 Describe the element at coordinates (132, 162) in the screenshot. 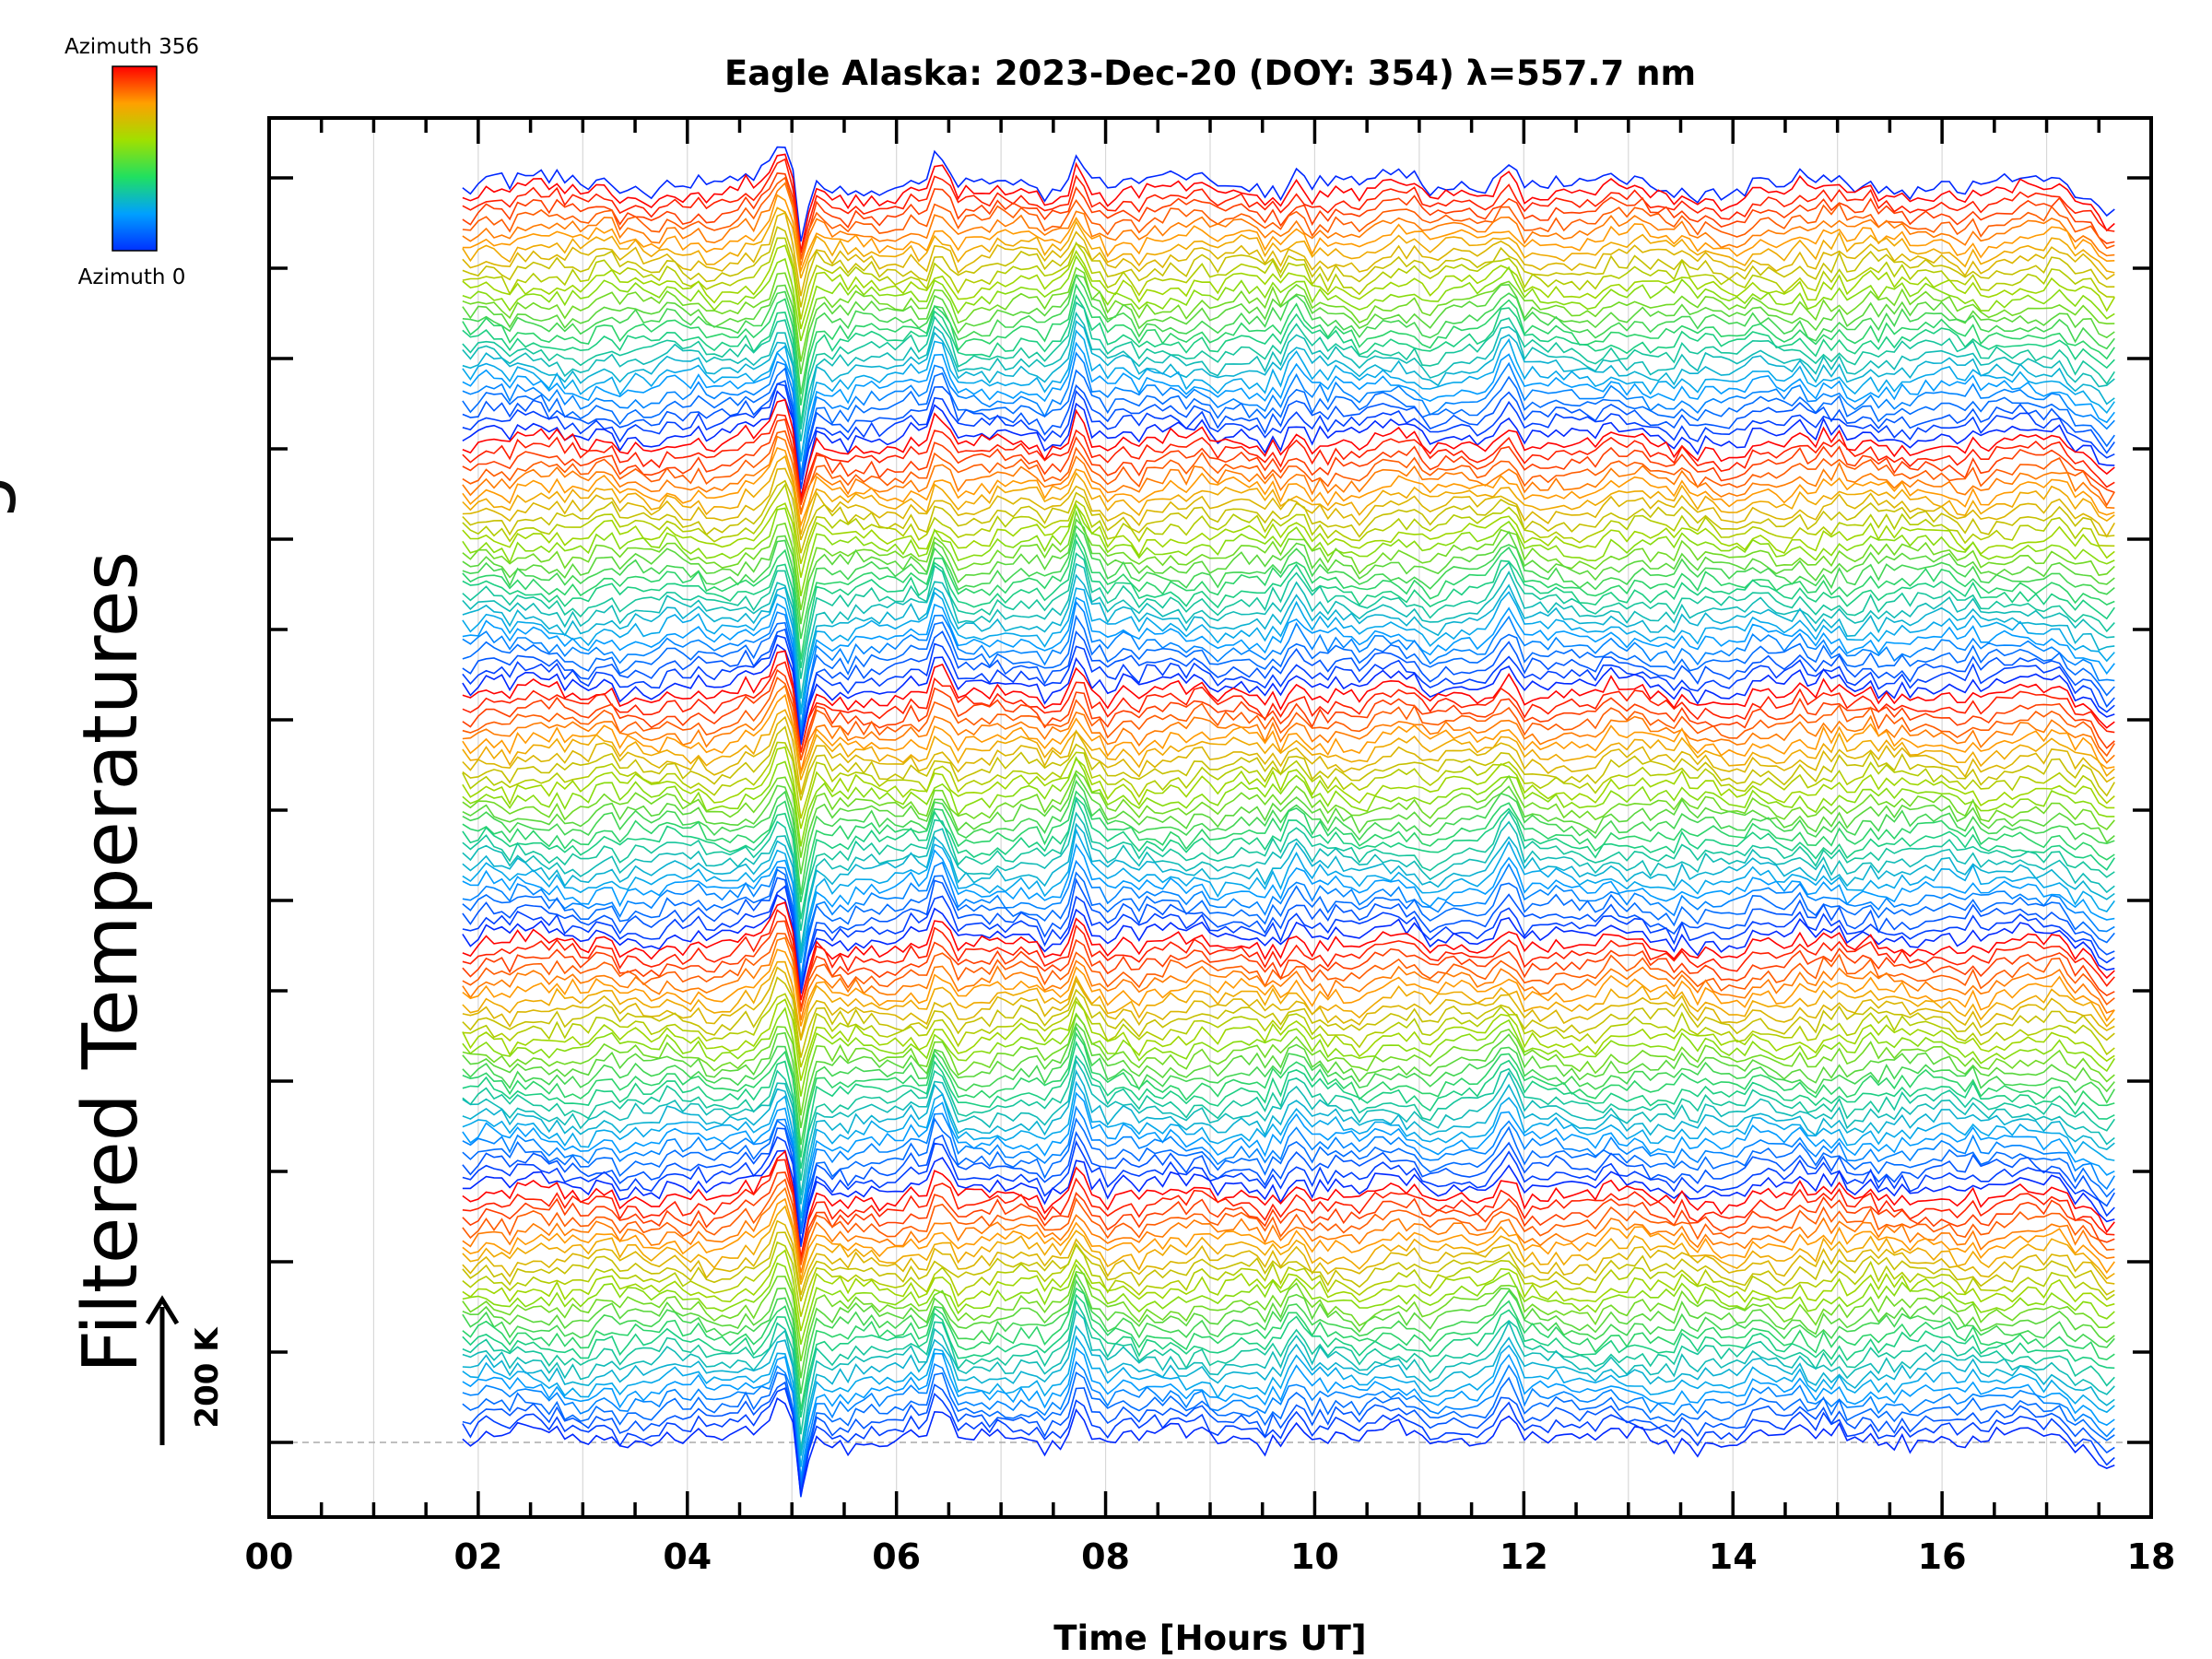

I see `colorbar: Azimuth 356 Azimuth 0` at that location.